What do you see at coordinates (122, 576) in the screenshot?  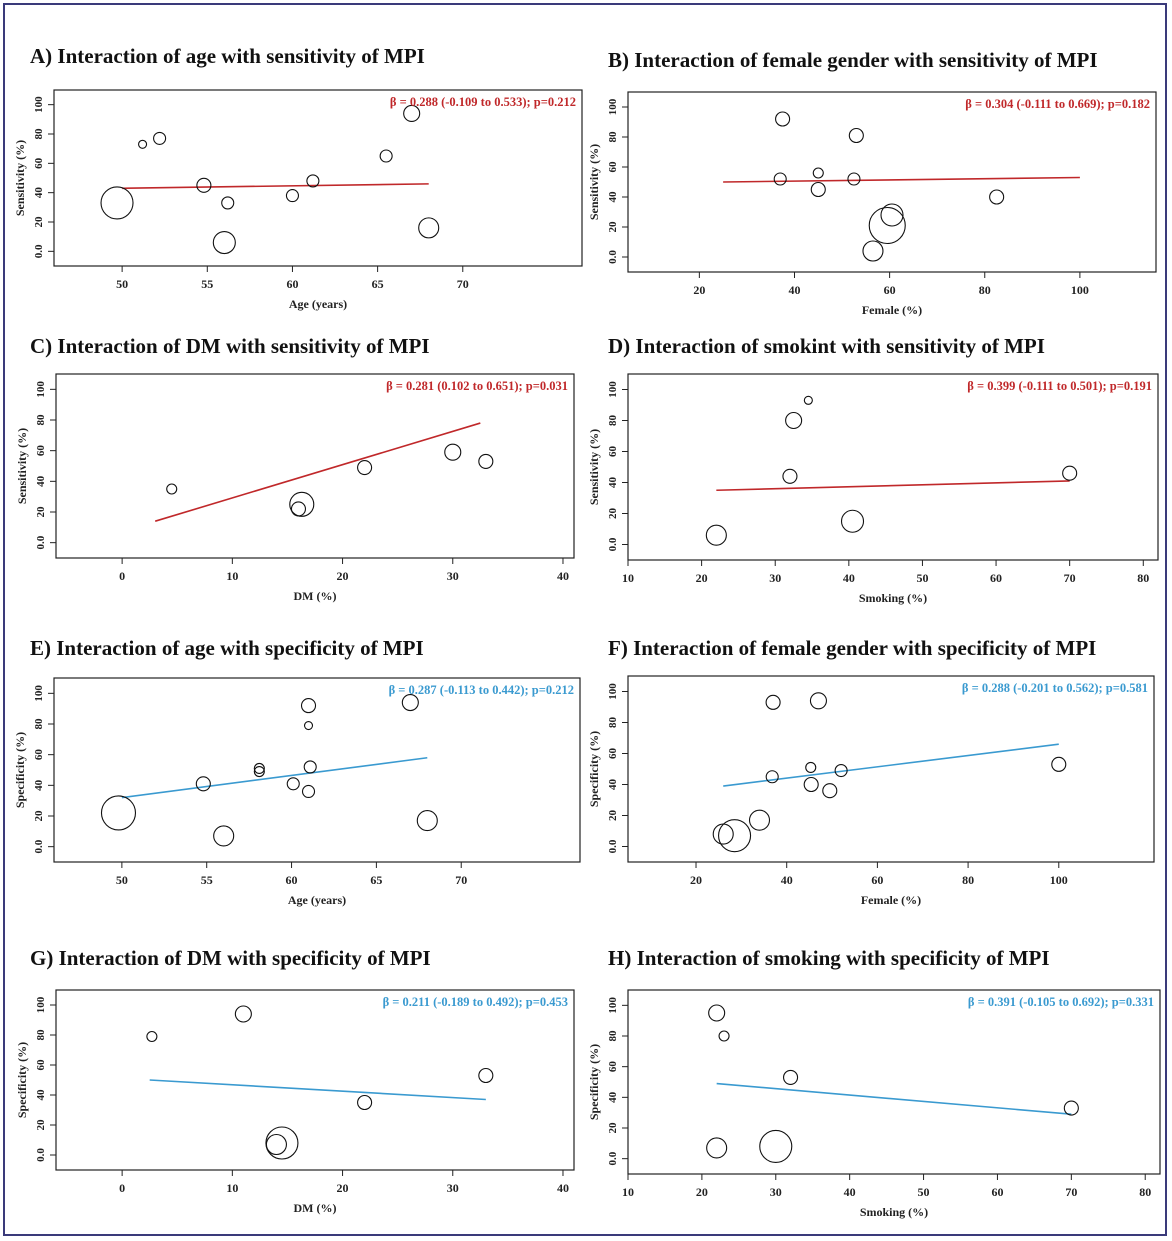 I see `x-tick-label: 0` at bounding box center [122, 576].